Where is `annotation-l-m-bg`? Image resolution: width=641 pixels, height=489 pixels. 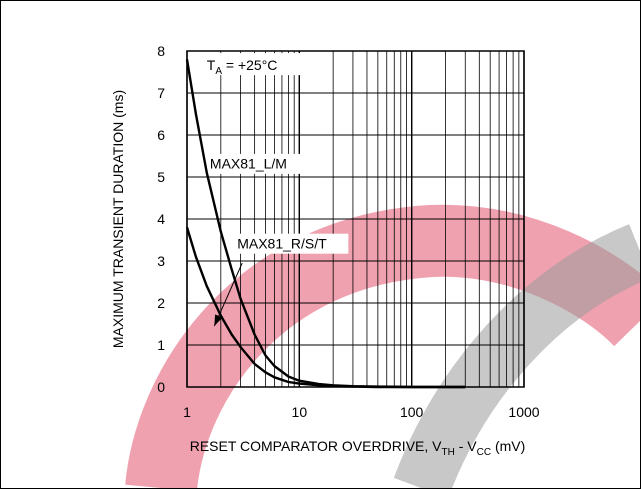 annotation-l-m-bg is located at coordinates (254, 163).